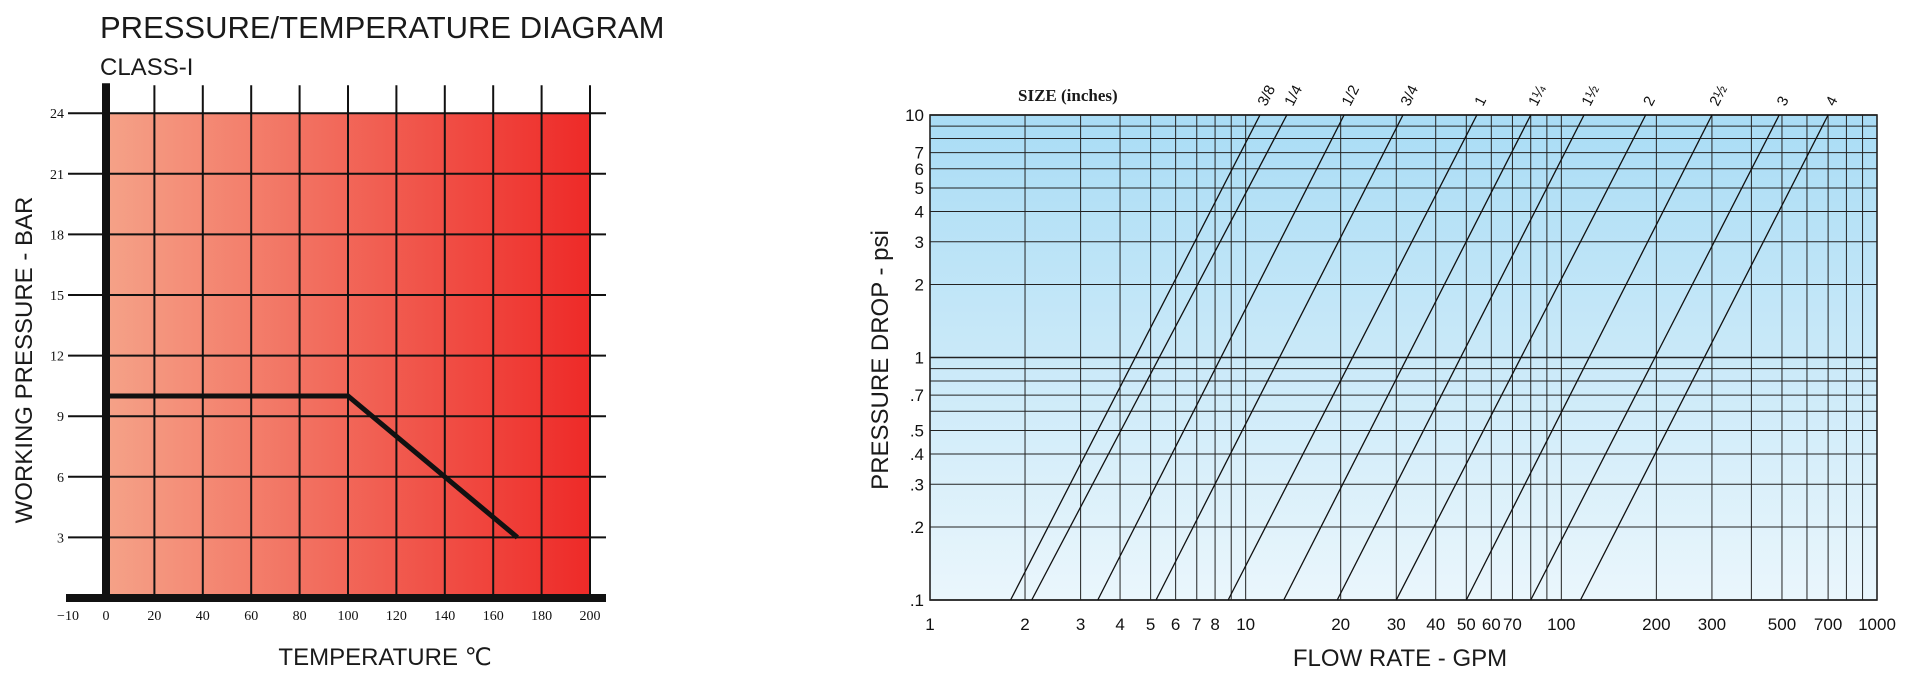 Image resolution: width=1920 pixels, height=685 pixels. Describe the element at coordinates (1175, 624) in the screenshot. I see `pd-x-tick-label: 6` at that location.